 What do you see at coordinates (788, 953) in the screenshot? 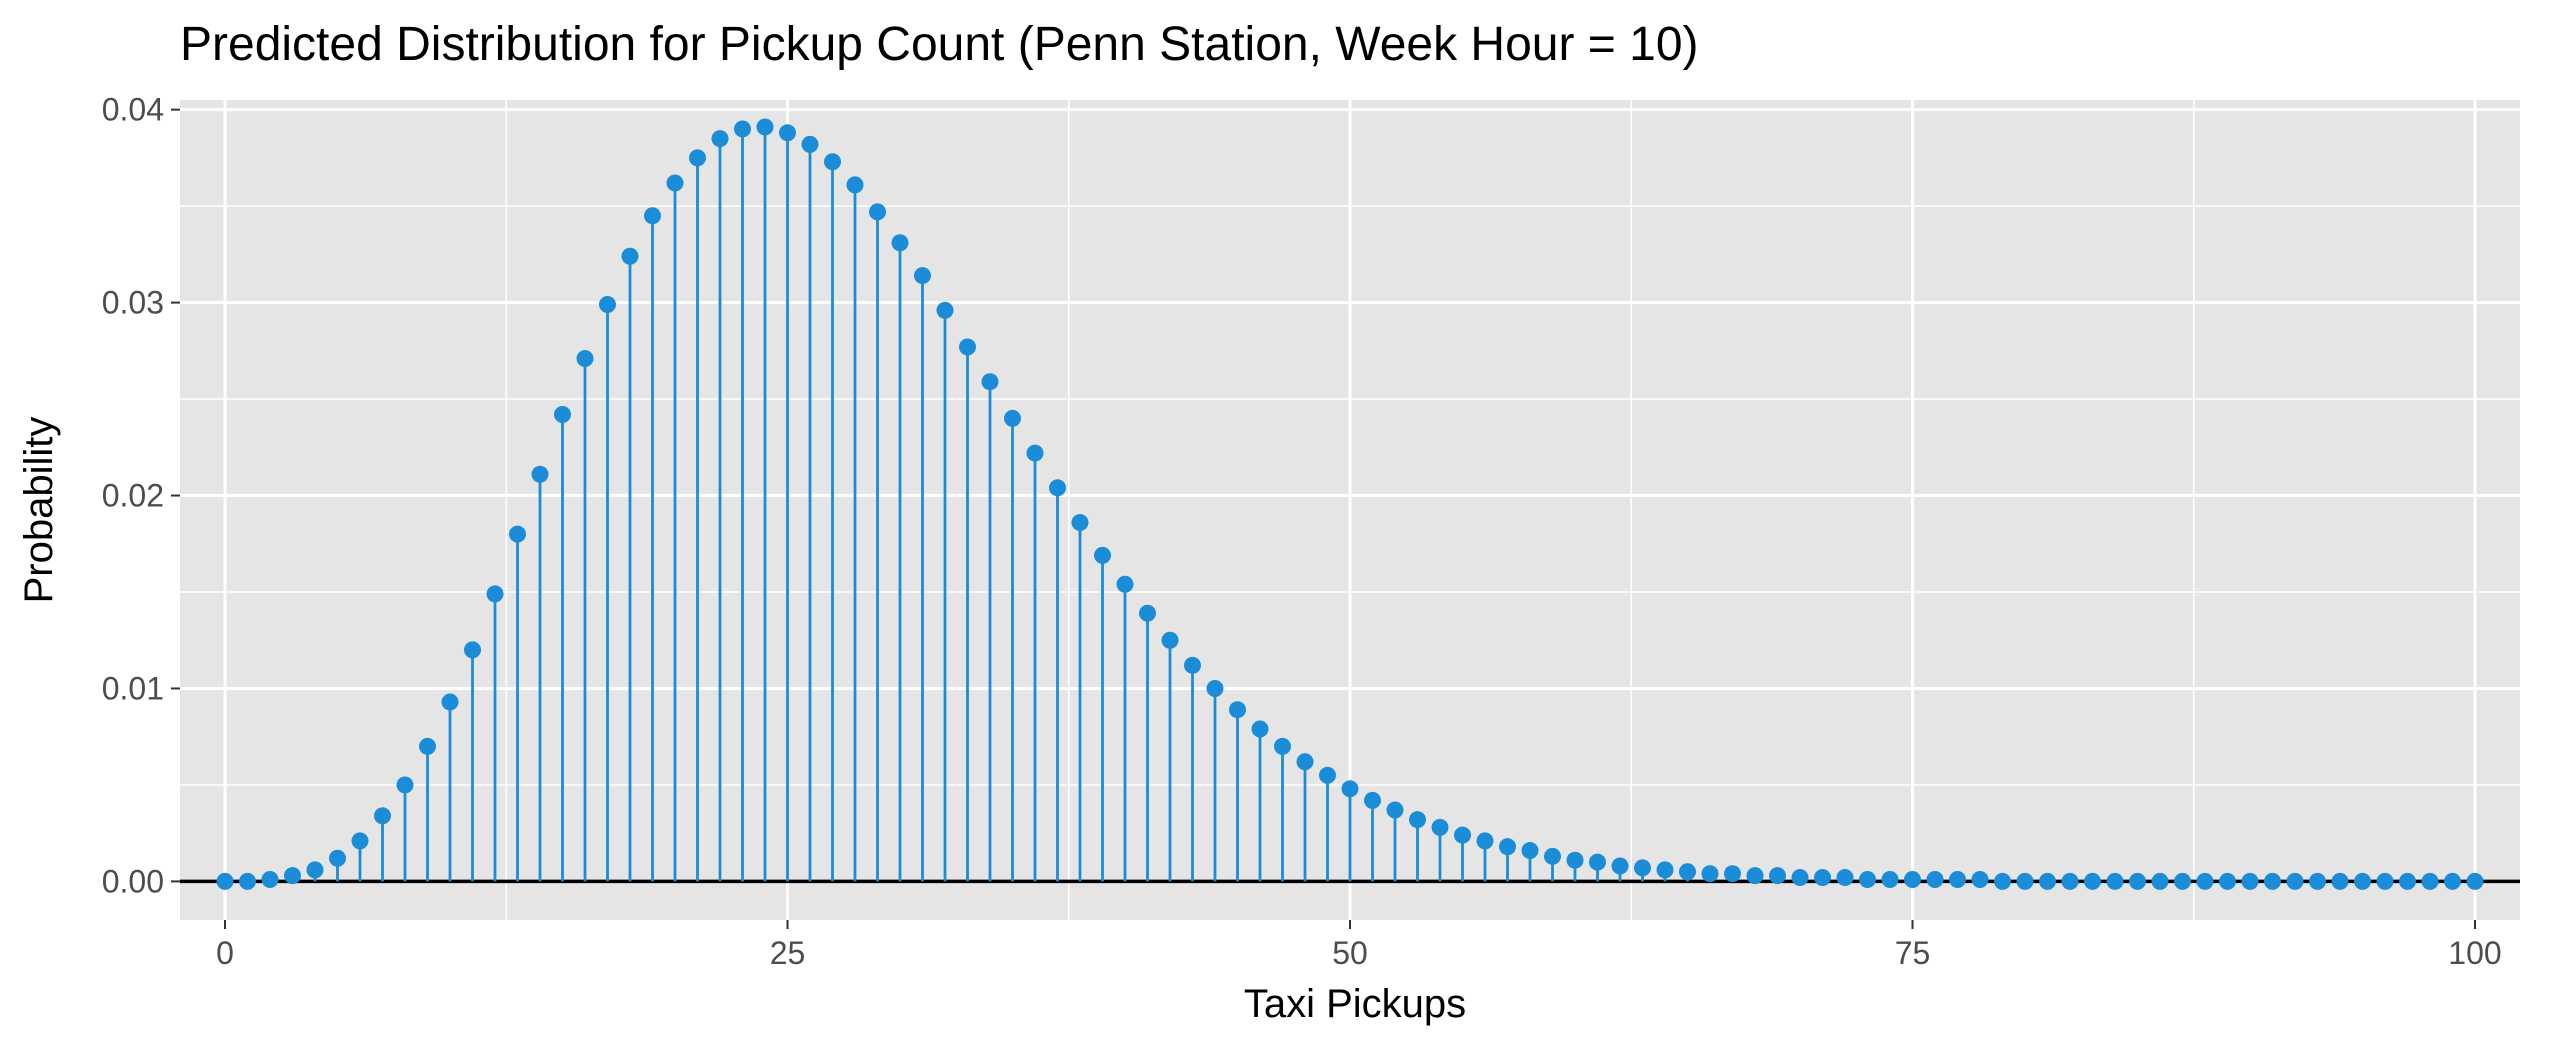
I see `x-tick-label: 25` at bounding box center [788, 953].